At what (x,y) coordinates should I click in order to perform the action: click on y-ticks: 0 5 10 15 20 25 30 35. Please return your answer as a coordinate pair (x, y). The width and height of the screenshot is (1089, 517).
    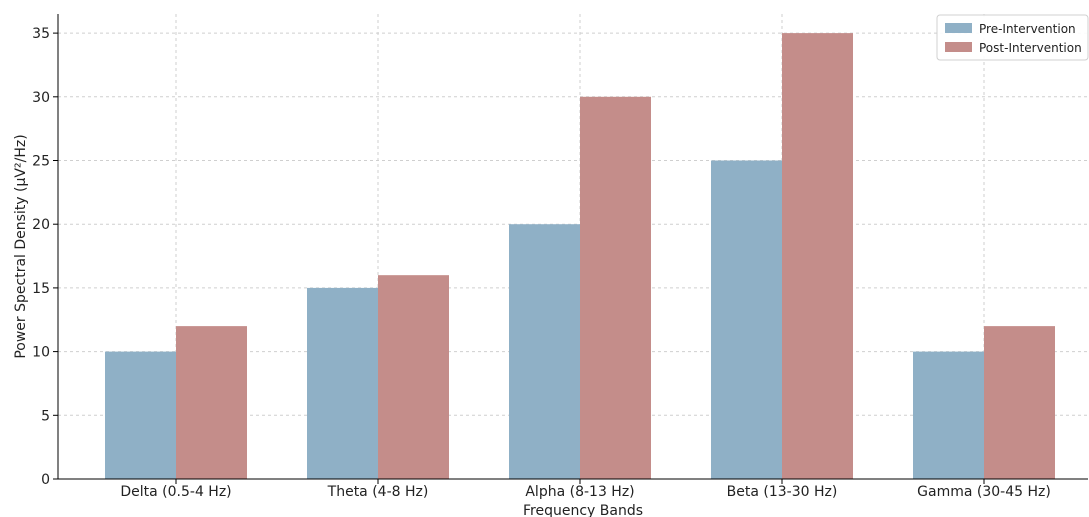
    Looking at the image, I should click on (45, 257).